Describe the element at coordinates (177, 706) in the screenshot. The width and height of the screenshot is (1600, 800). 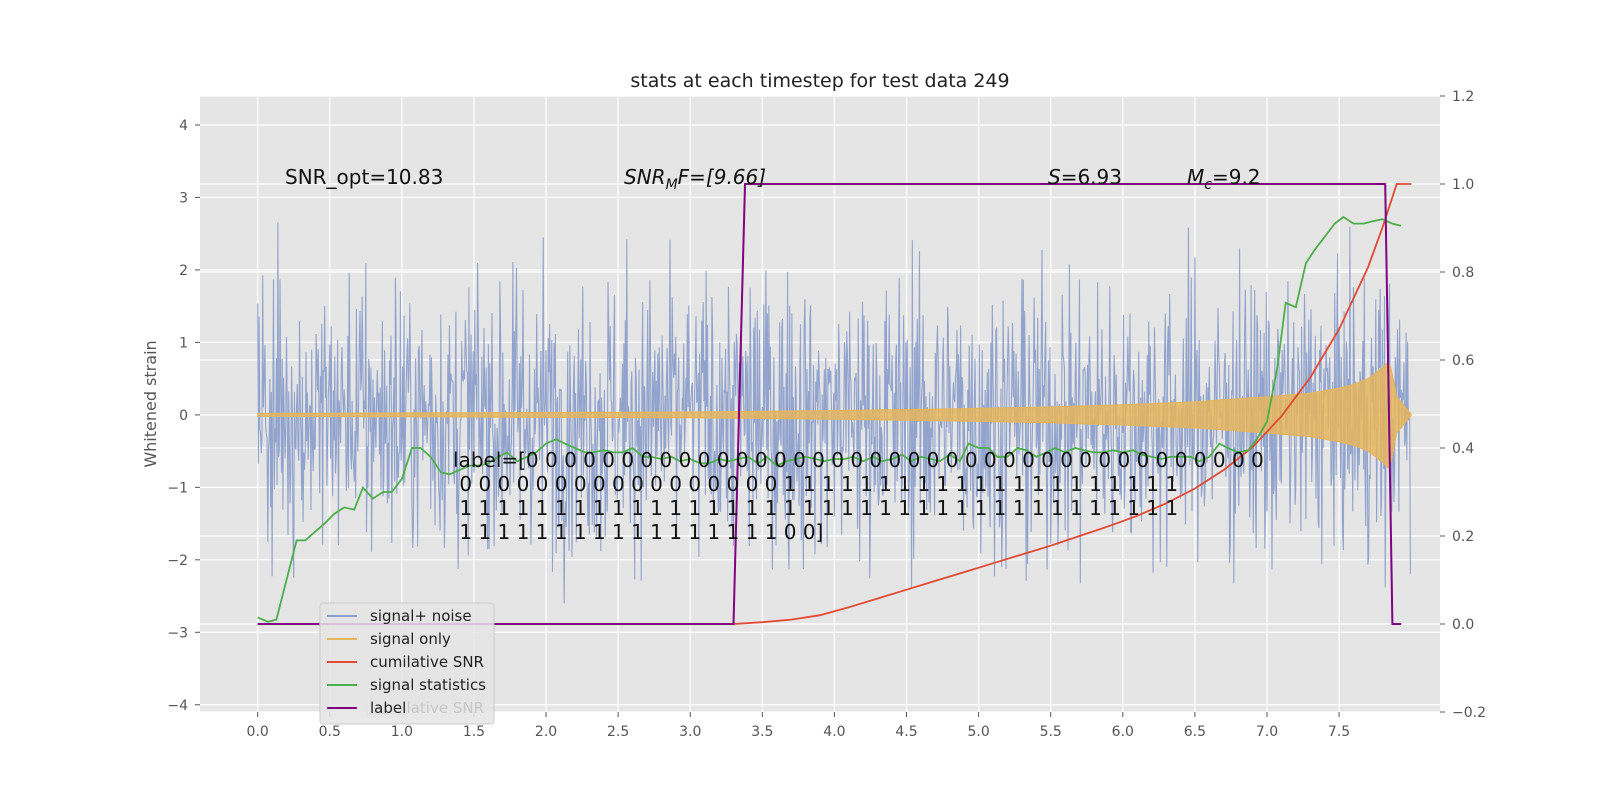
I see `y-tick-label: −4` at that location.